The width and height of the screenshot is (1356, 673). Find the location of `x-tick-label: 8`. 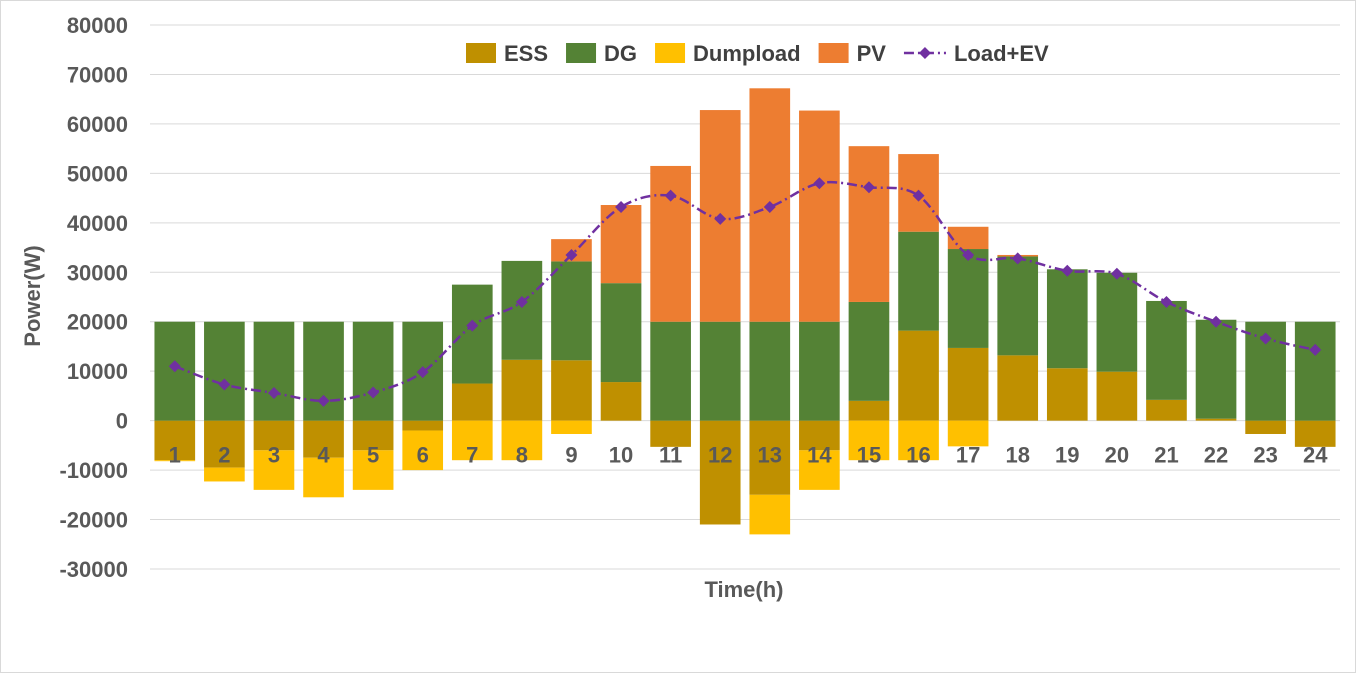

x-tick-label: 8 is located at coordinates (522, 455).